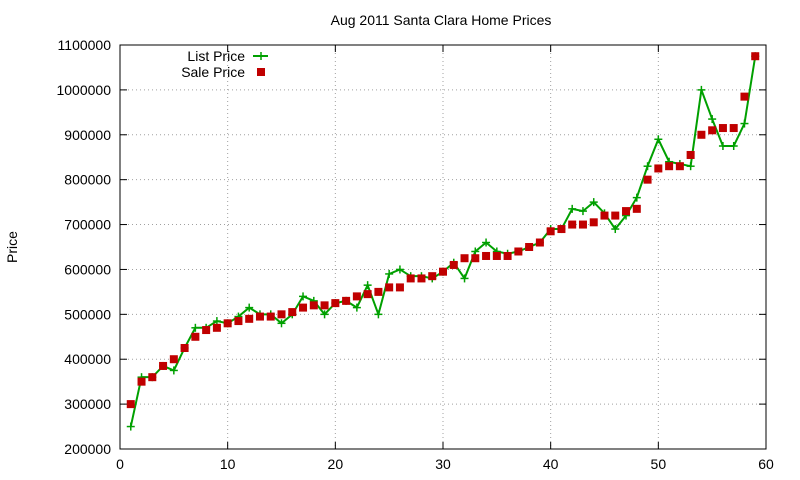  What do you see at coordinates (87, 449) in the screenshot?
I see `y-tick-label: 200000` at bounding box center [87, 449].